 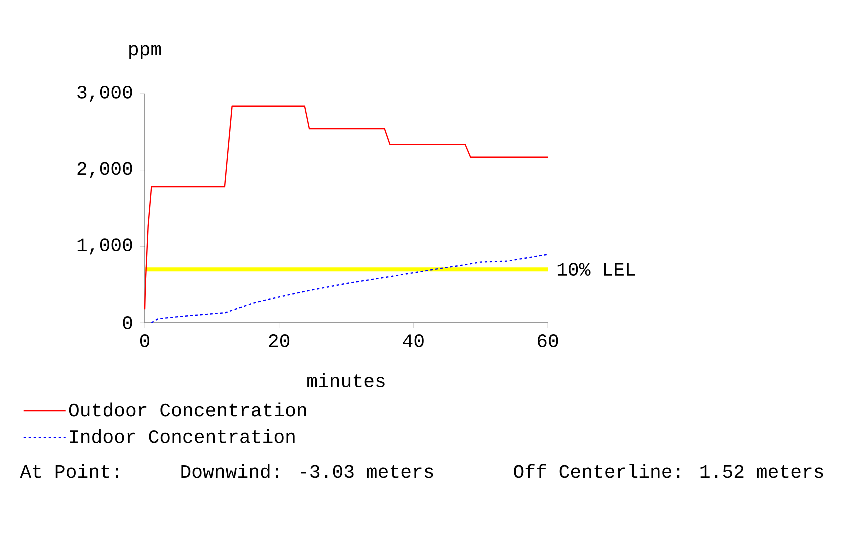 I want to click on y-tick-label: 3,000, so click(x=105, y=94).